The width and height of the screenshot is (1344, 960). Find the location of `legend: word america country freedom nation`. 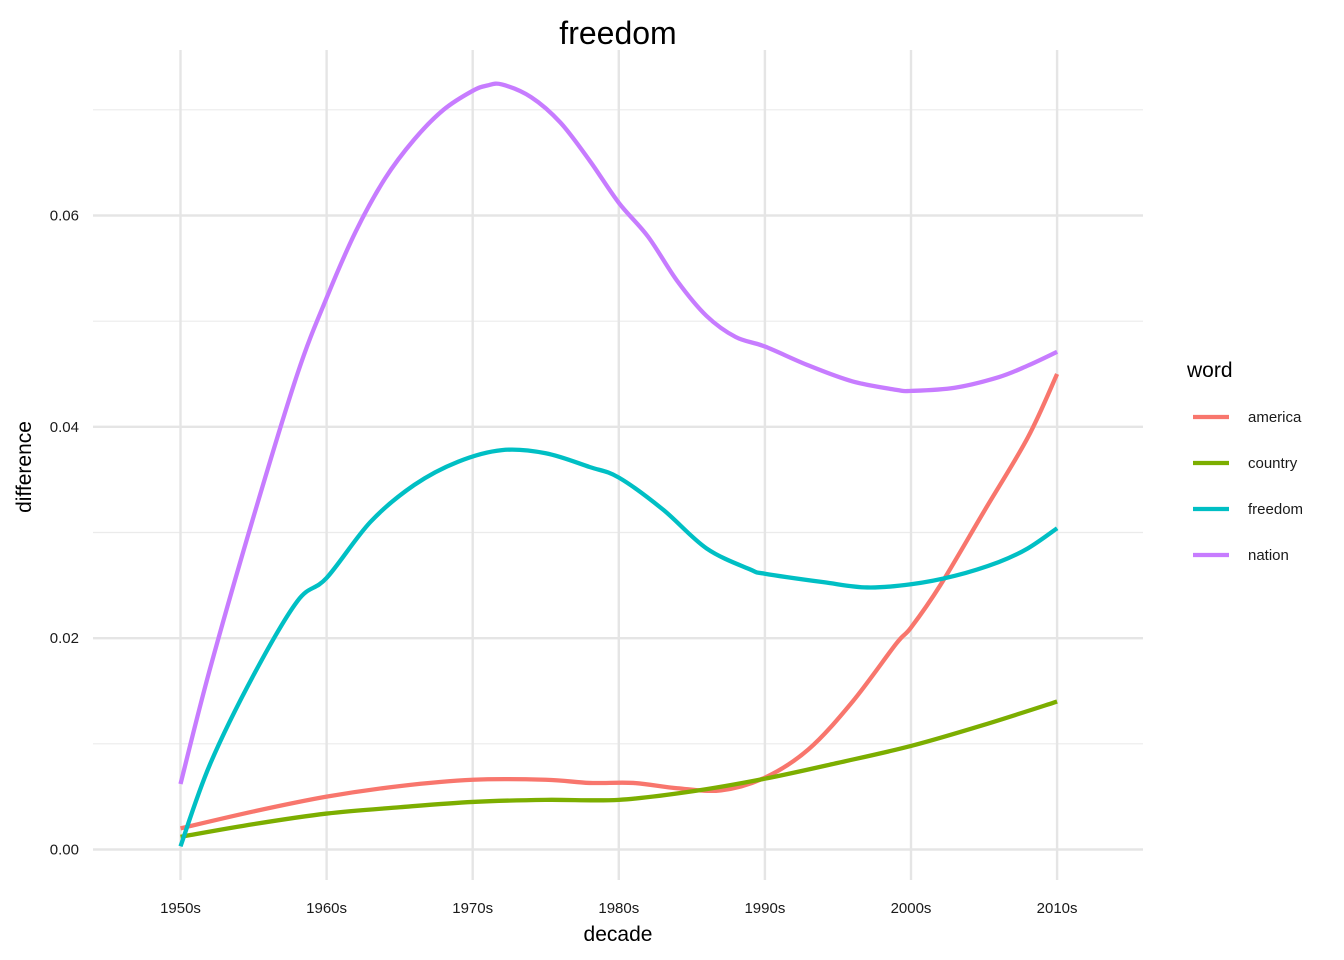

legend: word america country freedom nation is located at coordinates (1244, 461).